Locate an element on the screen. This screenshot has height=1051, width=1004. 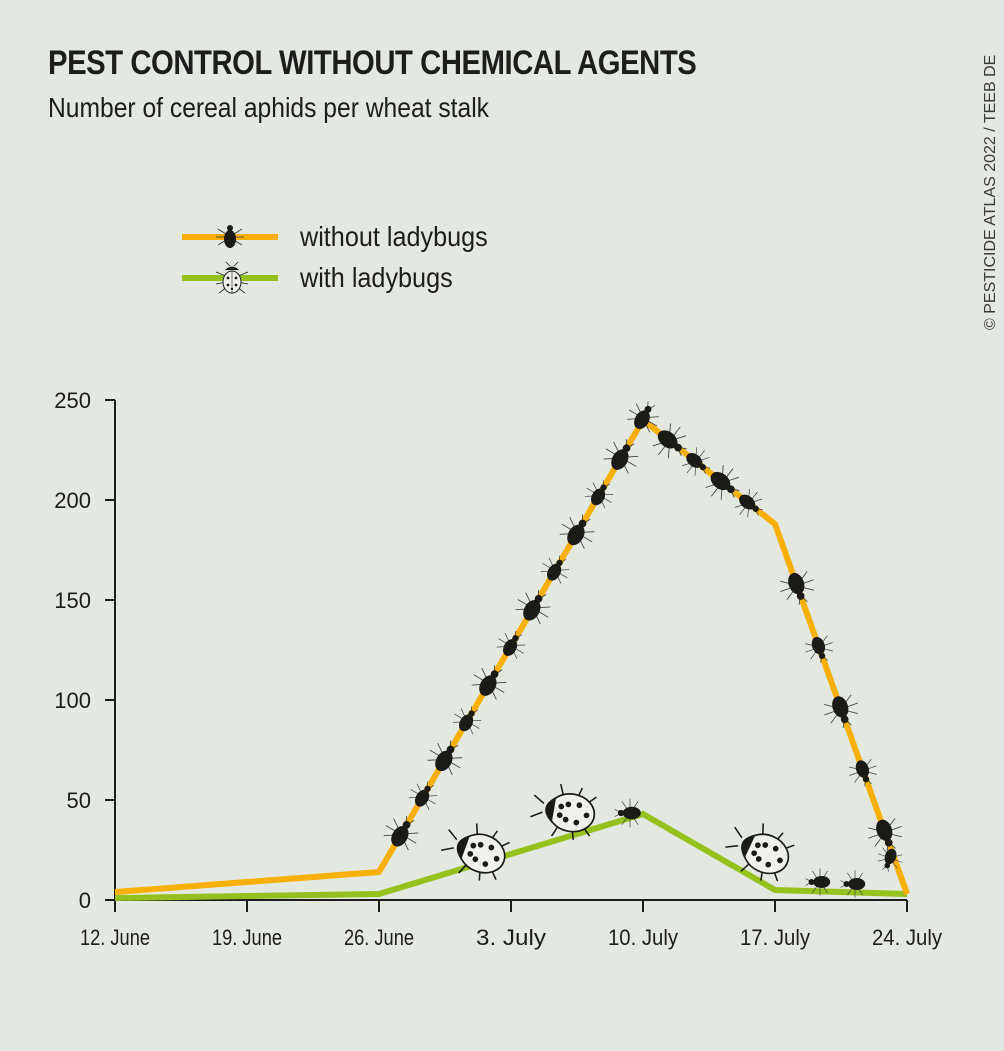
y-tick-label: 0 is located at coordinates (85, 900).